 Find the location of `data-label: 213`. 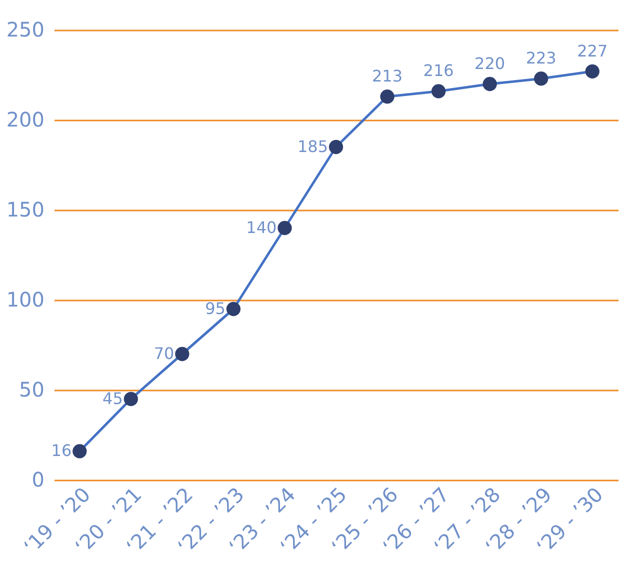

data-label: 213 is located at coordinates (387, 76).